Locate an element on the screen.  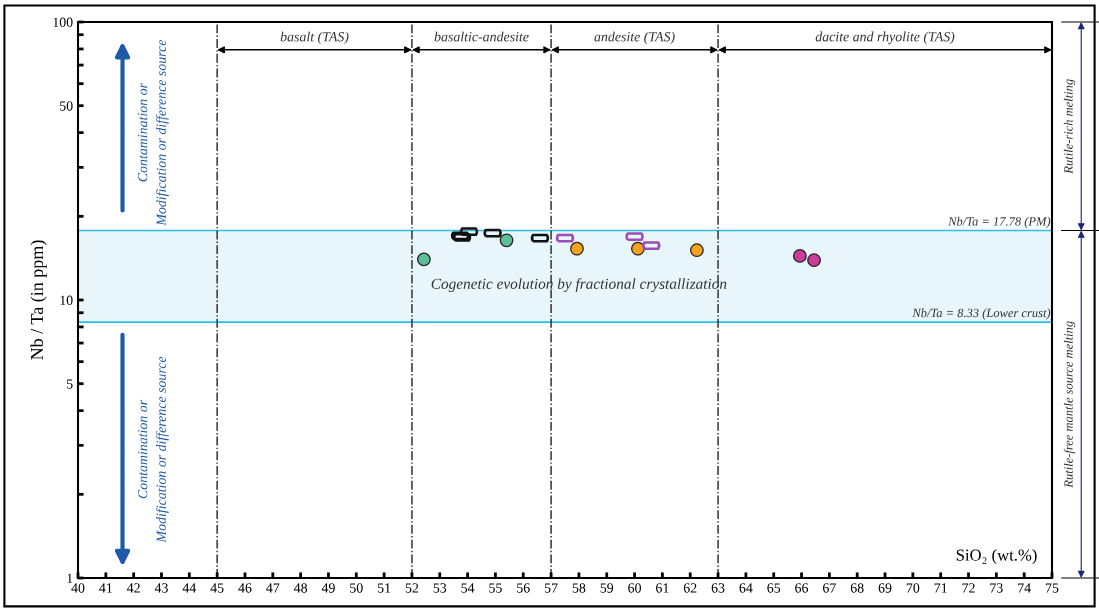
x-tick-label: 65 is located at coordinates (774, 588).